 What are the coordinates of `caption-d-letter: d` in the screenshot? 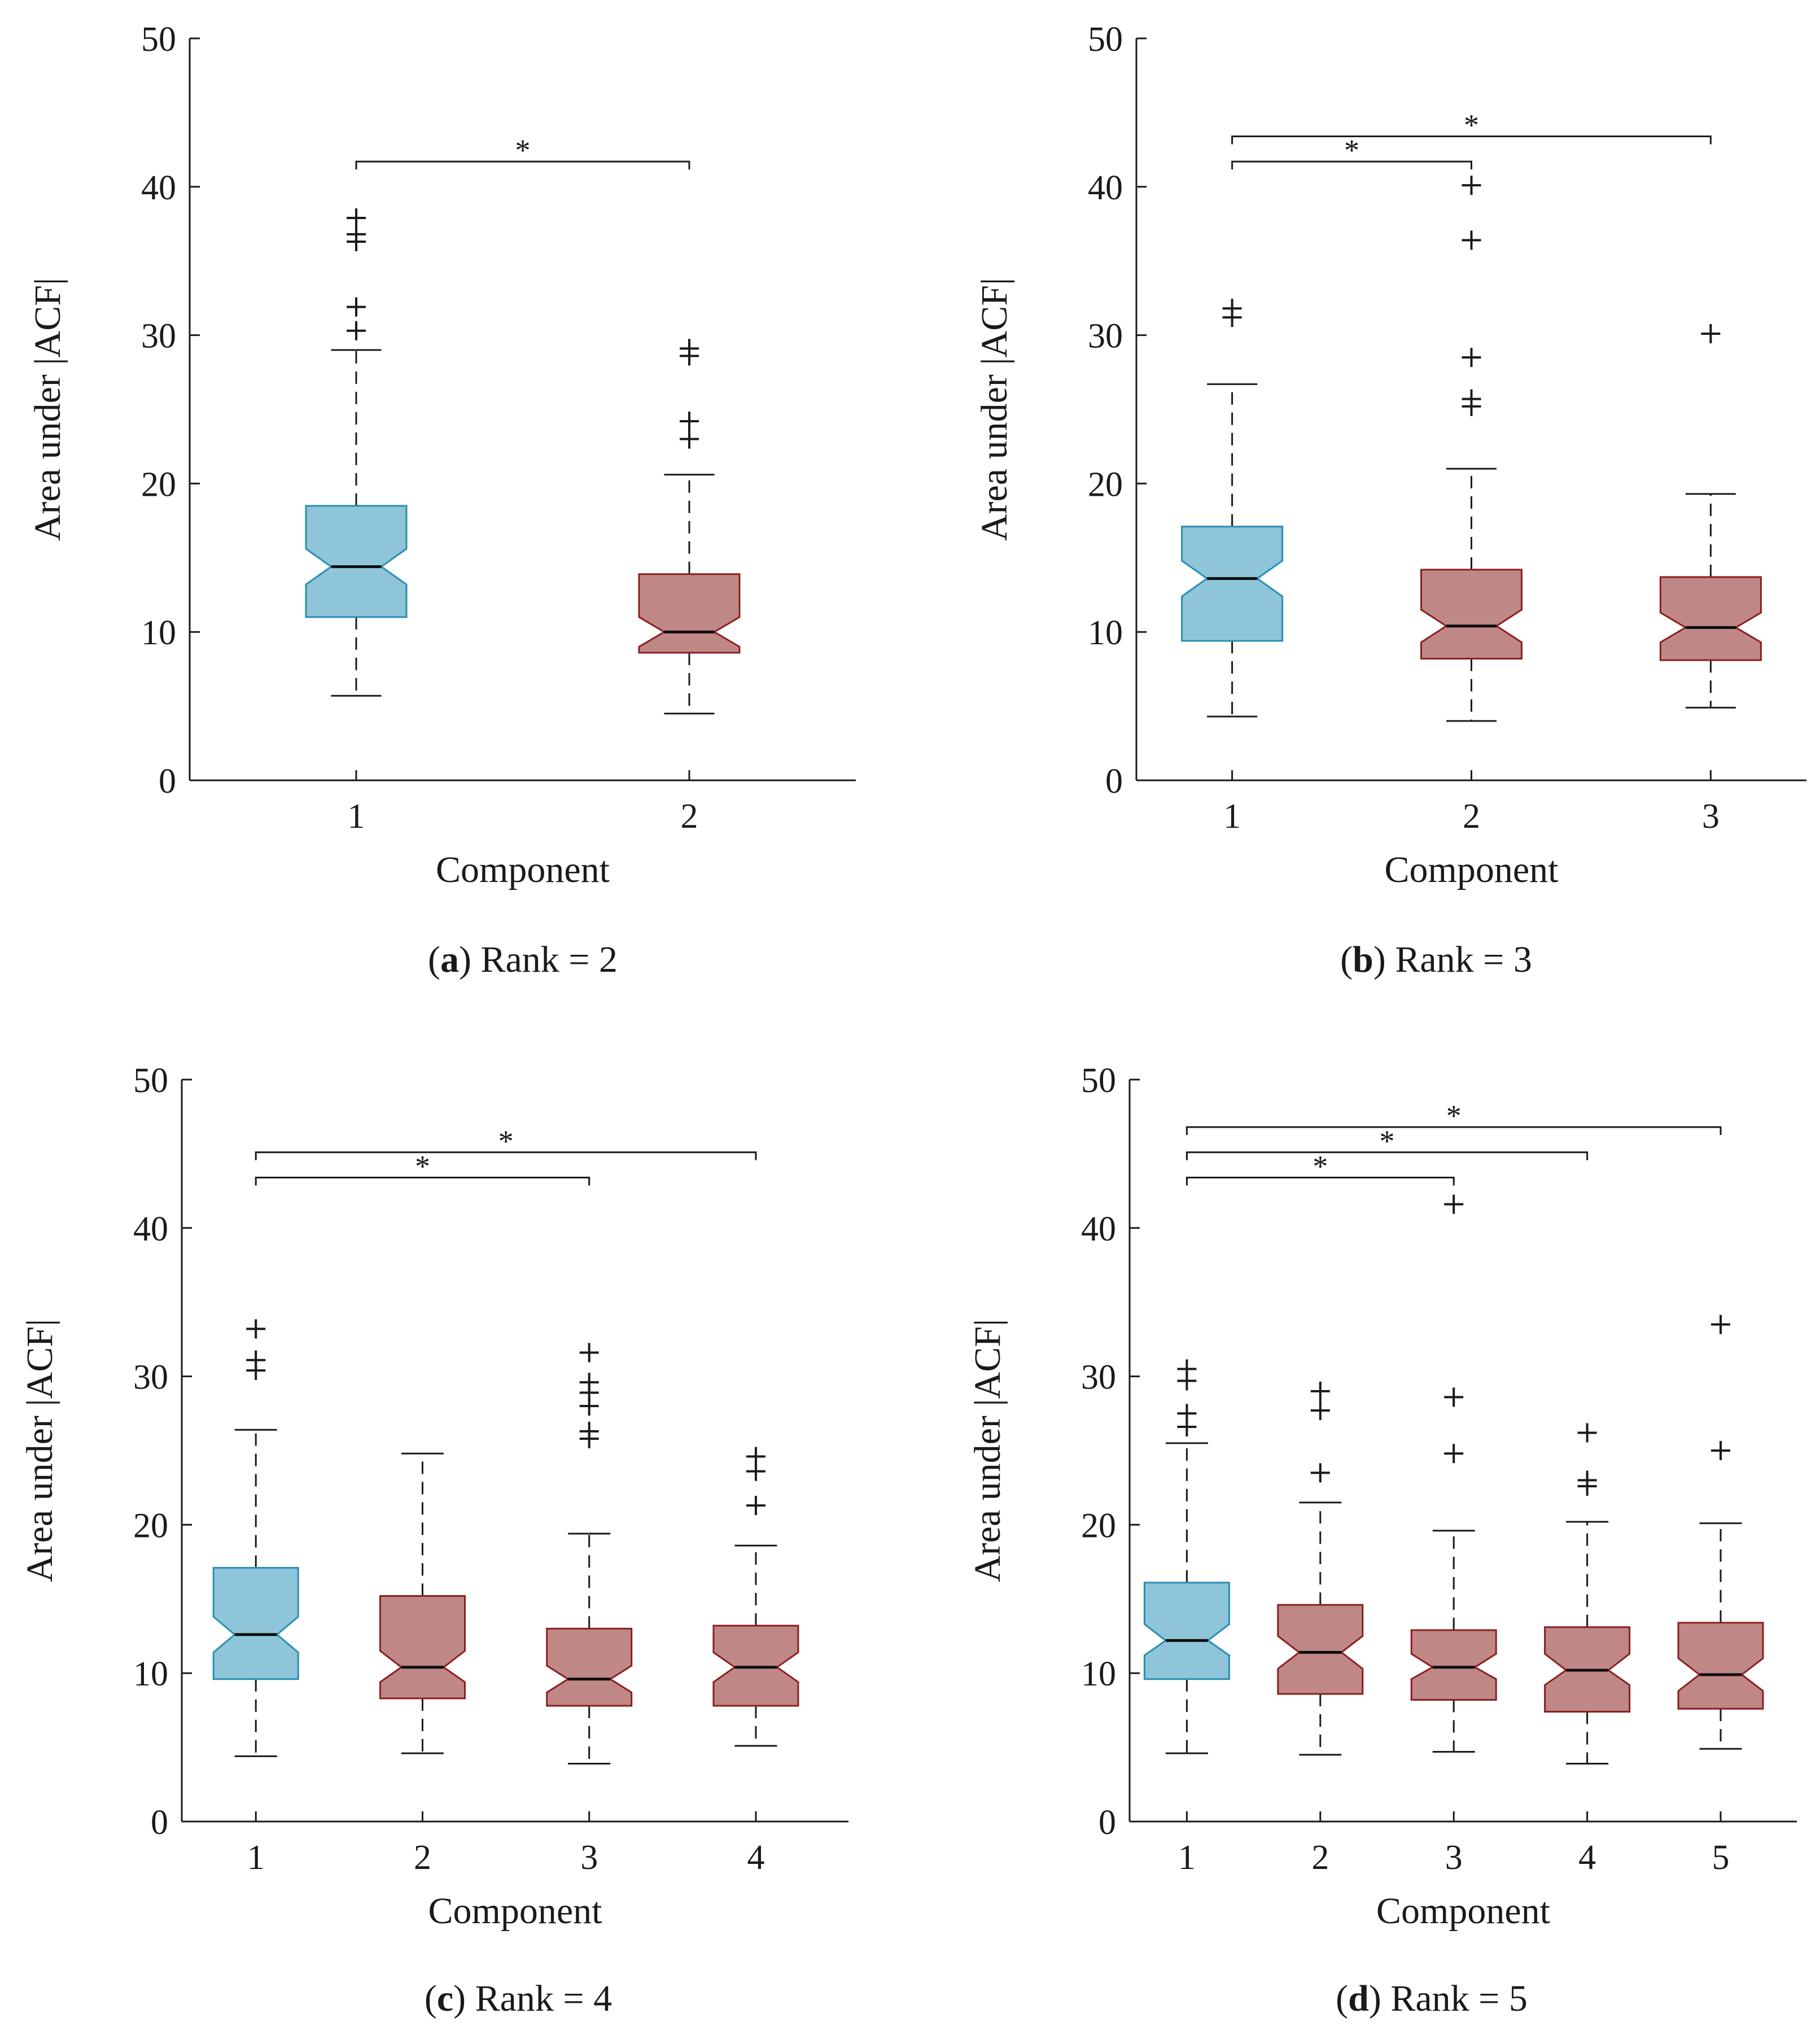 It's located at (1358, 1999).